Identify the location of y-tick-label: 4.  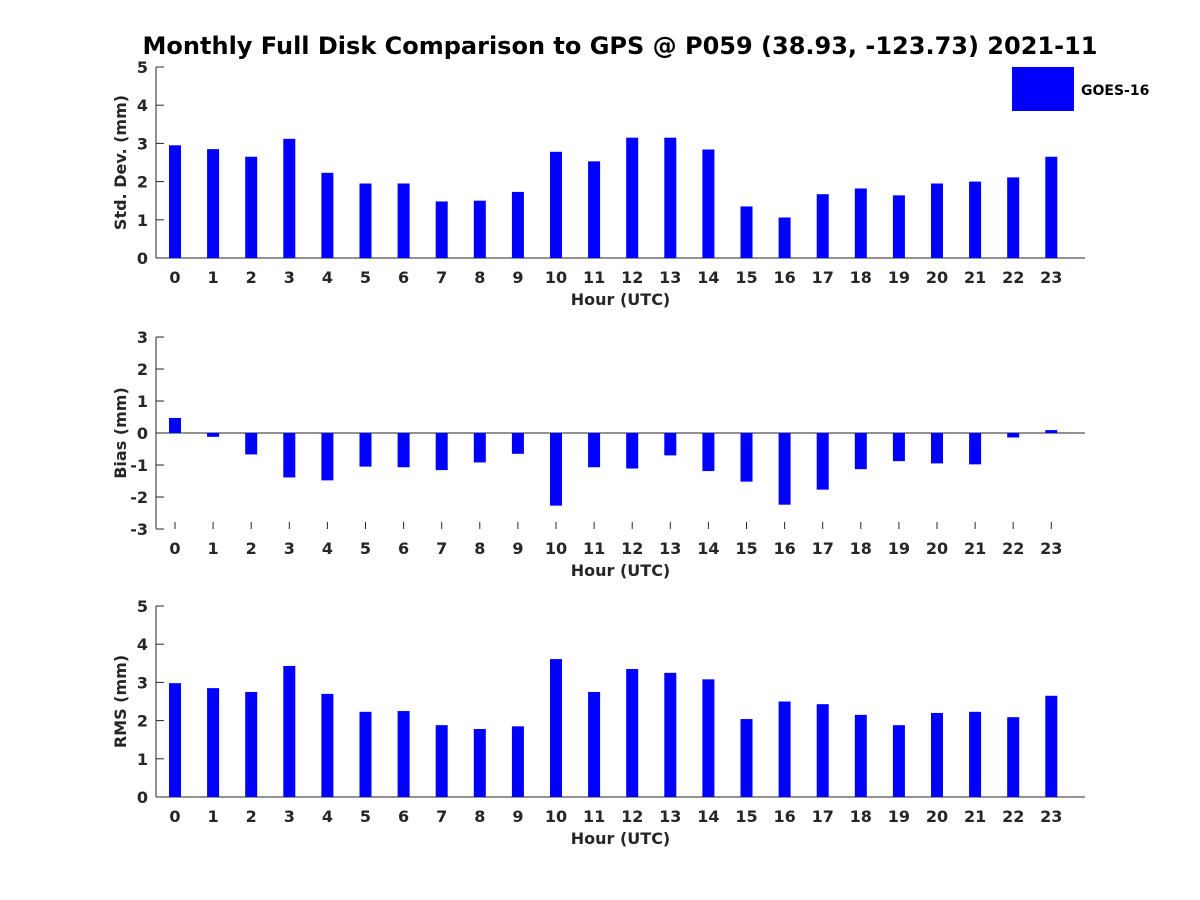
(142, 644).